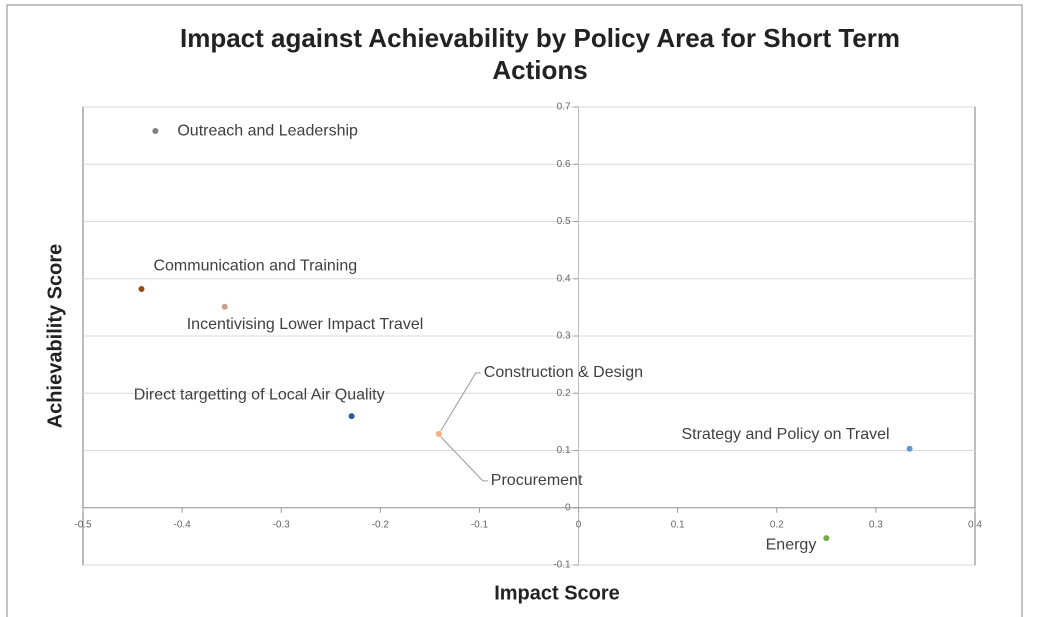 The height and width of the screenshot is (617, 1040). Describe the element at coordinates (564, 164) in the screenshot. I see `y-tick-label: 0.6` at that location.